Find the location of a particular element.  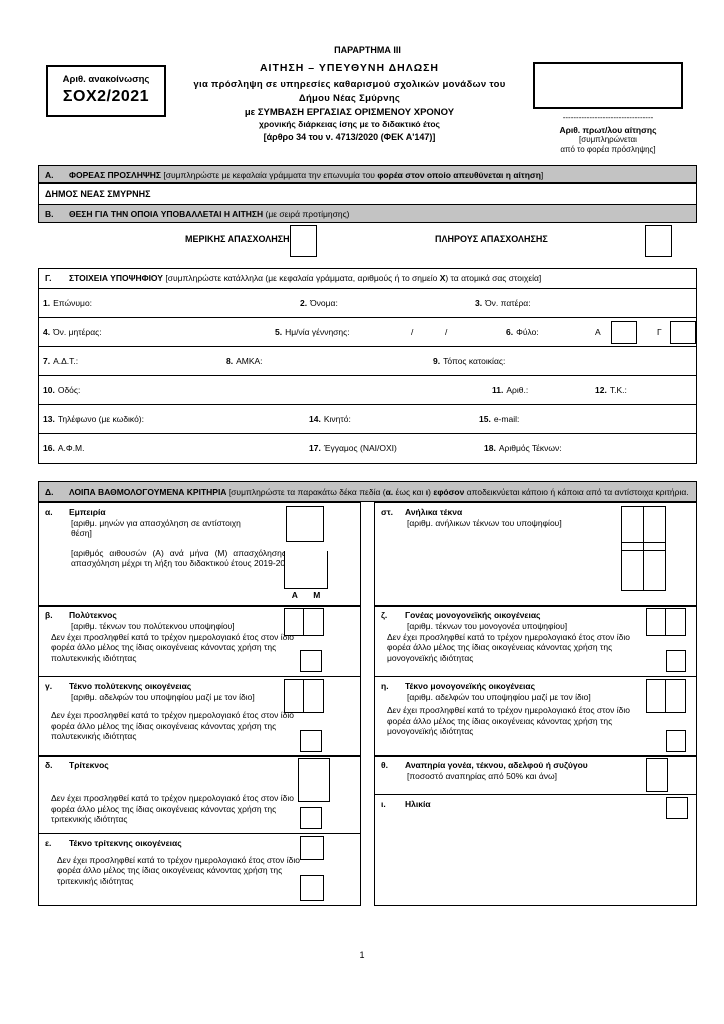

annex-title: ΠΑΡΑΡΤΗΜΑ ΙΙΙ is located at coordinates (367, 50).